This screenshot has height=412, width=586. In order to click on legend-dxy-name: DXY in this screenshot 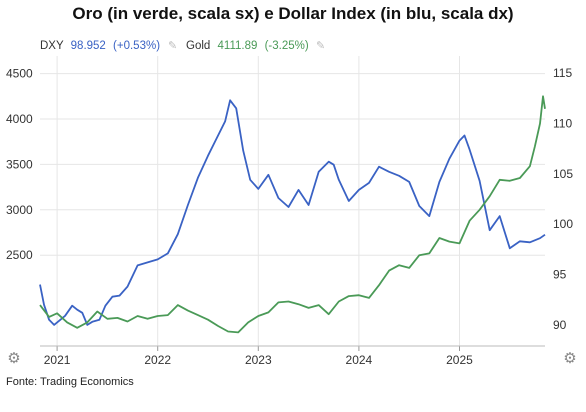, I will do `click(52, 46)`.